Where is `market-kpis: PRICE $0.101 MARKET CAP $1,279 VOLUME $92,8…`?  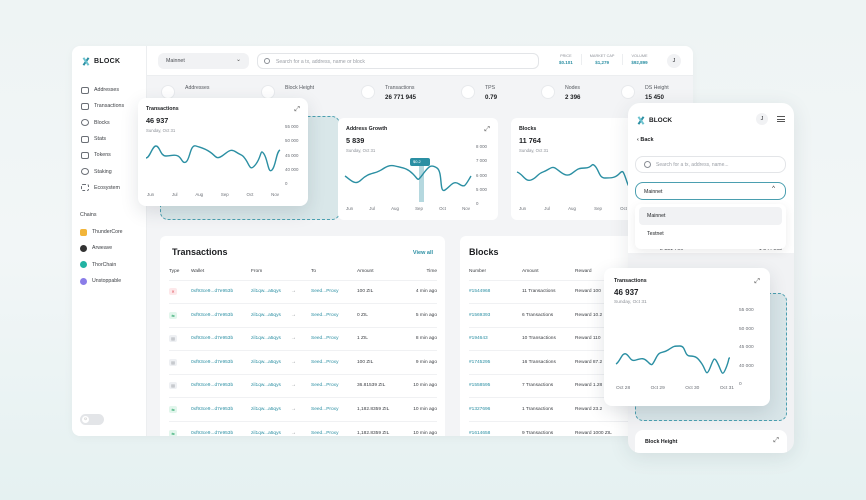
market-kpis: PRICE $0.101 MARKET CAP $1,279 VOLUME $92,8… is located at coordinates (603, 59).